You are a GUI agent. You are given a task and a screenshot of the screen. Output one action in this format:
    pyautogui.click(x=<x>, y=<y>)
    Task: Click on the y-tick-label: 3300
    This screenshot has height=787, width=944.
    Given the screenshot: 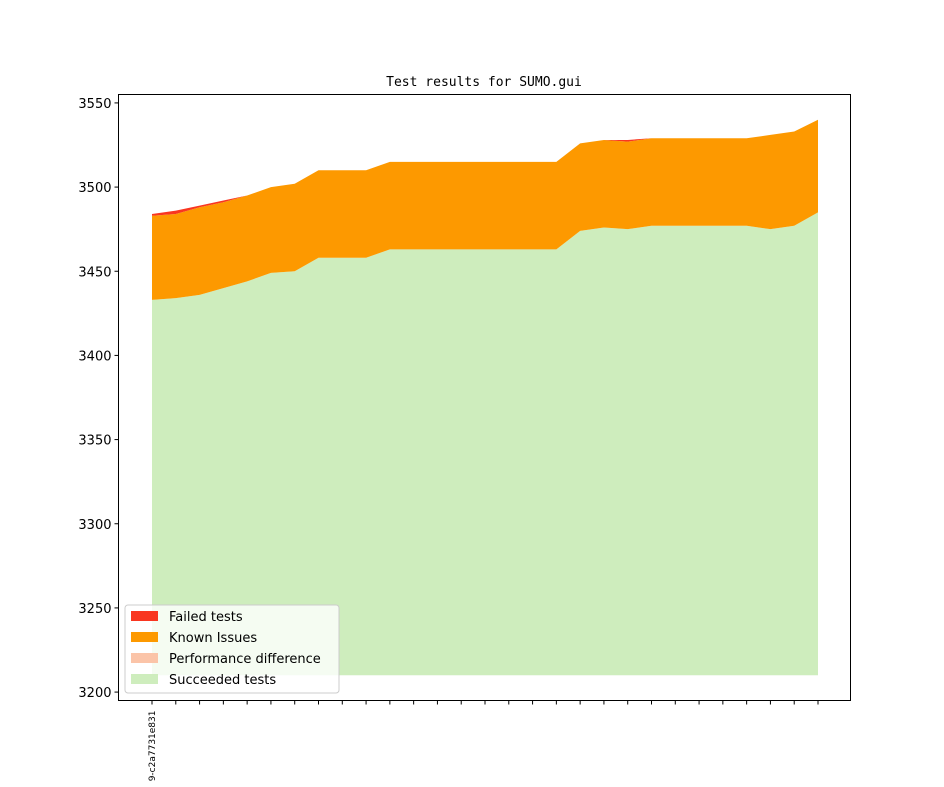 What is the action you would take?
    pyautogui.click(x=94, y=525)
    